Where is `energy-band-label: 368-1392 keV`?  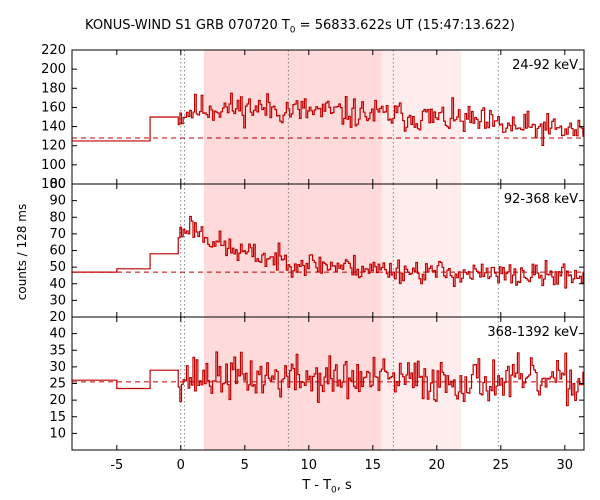 energy-band-label: 368-1392 keV is located at coordinates (532, 332).